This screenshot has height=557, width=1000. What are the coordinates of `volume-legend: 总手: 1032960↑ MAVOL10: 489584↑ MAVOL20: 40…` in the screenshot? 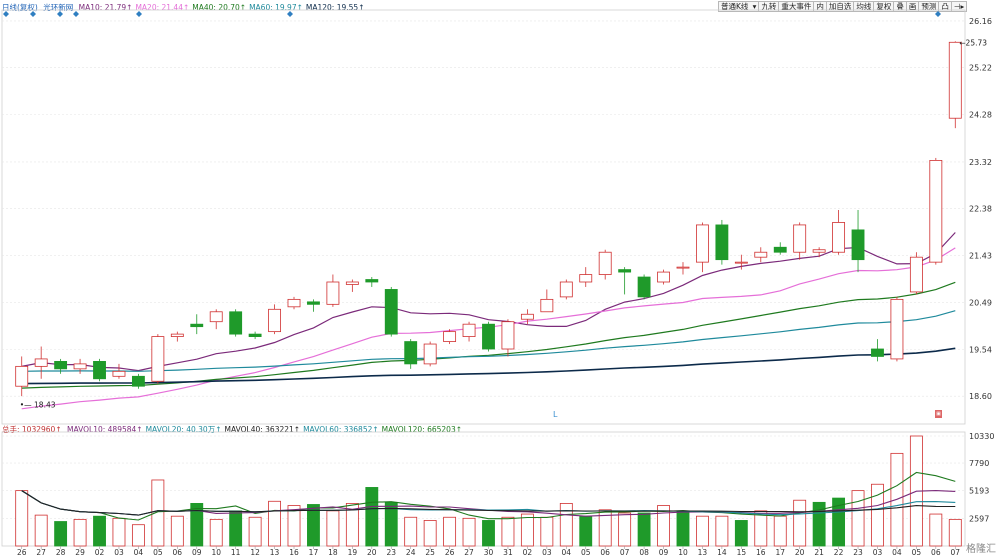 It's located at (235, 429).